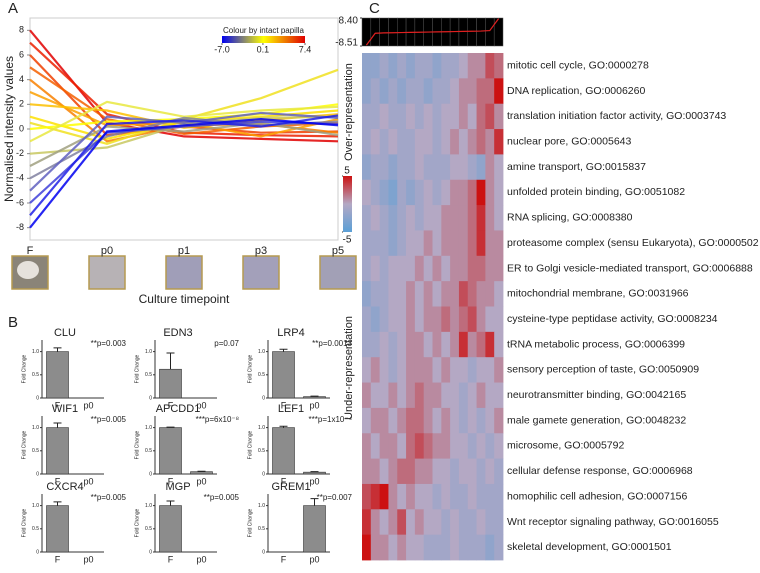  What do you see at coordinates (177, 487) in the screenshot?
I see `chart-title: MGP` at bounding box center [177, 487].